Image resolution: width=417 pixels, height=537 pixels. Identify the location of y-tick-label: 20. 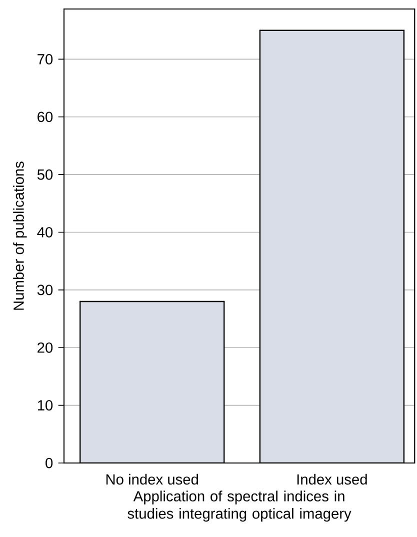
(45, 347).